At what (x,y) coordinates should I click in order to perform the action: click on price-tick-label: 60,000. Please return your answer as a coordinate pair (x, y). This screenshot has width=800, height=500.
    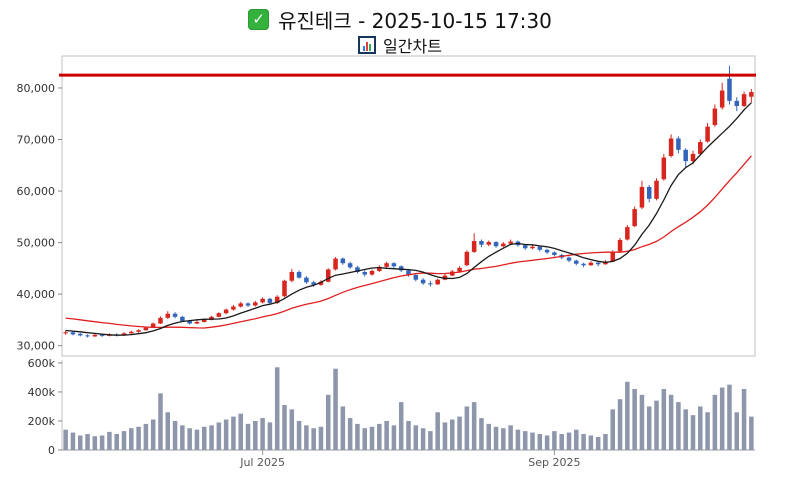
    Looking at the image, I should click on (36, 191).